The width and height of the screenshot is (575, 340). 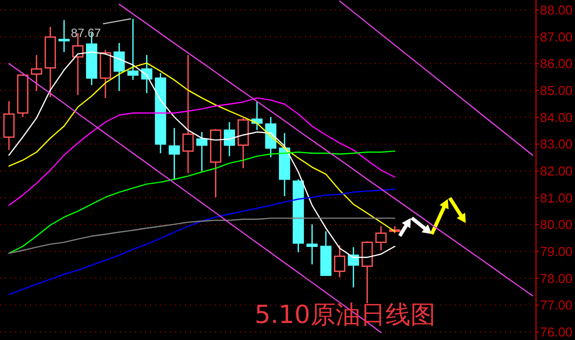 What do you see at coordinates (556, 332) in the screenshot?
I see `y-tick-label: 76.00` at bounding box center [556, 332].